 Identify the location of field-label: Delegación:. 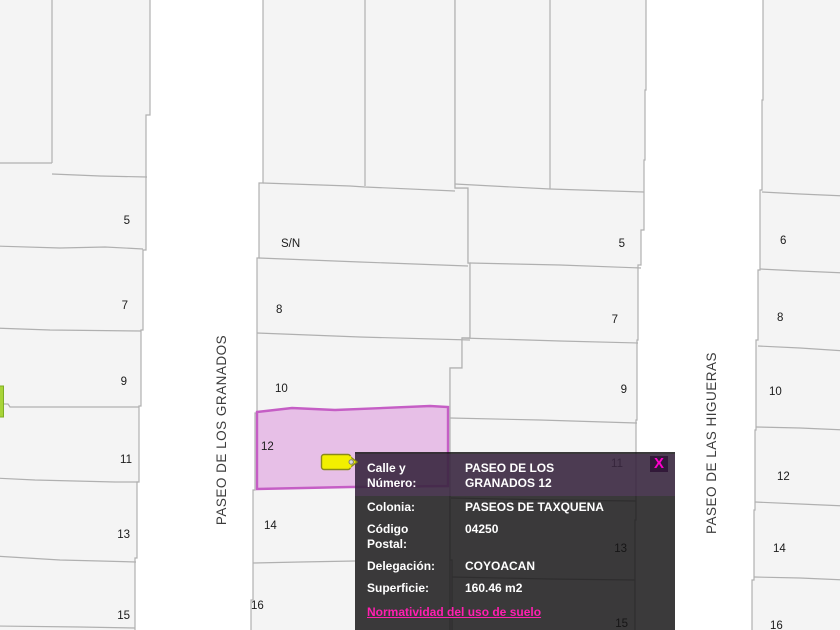
(401, 566).